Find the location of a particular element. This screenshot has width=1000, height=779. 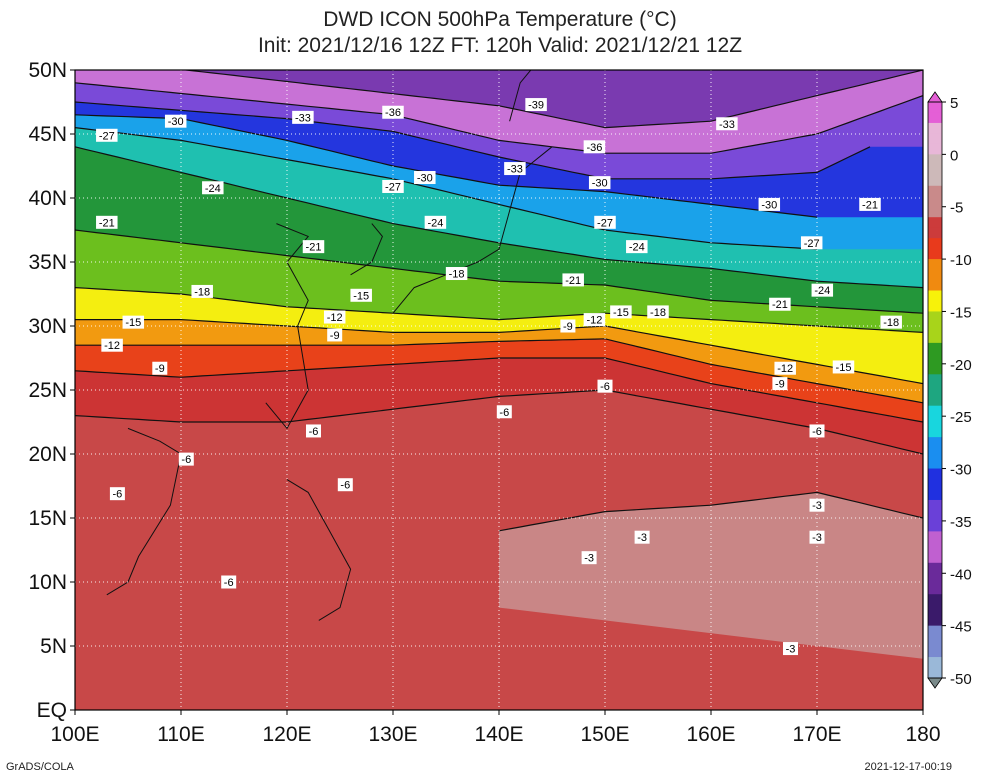

colorbar-label: -30 is located at coordinates (961, 470).